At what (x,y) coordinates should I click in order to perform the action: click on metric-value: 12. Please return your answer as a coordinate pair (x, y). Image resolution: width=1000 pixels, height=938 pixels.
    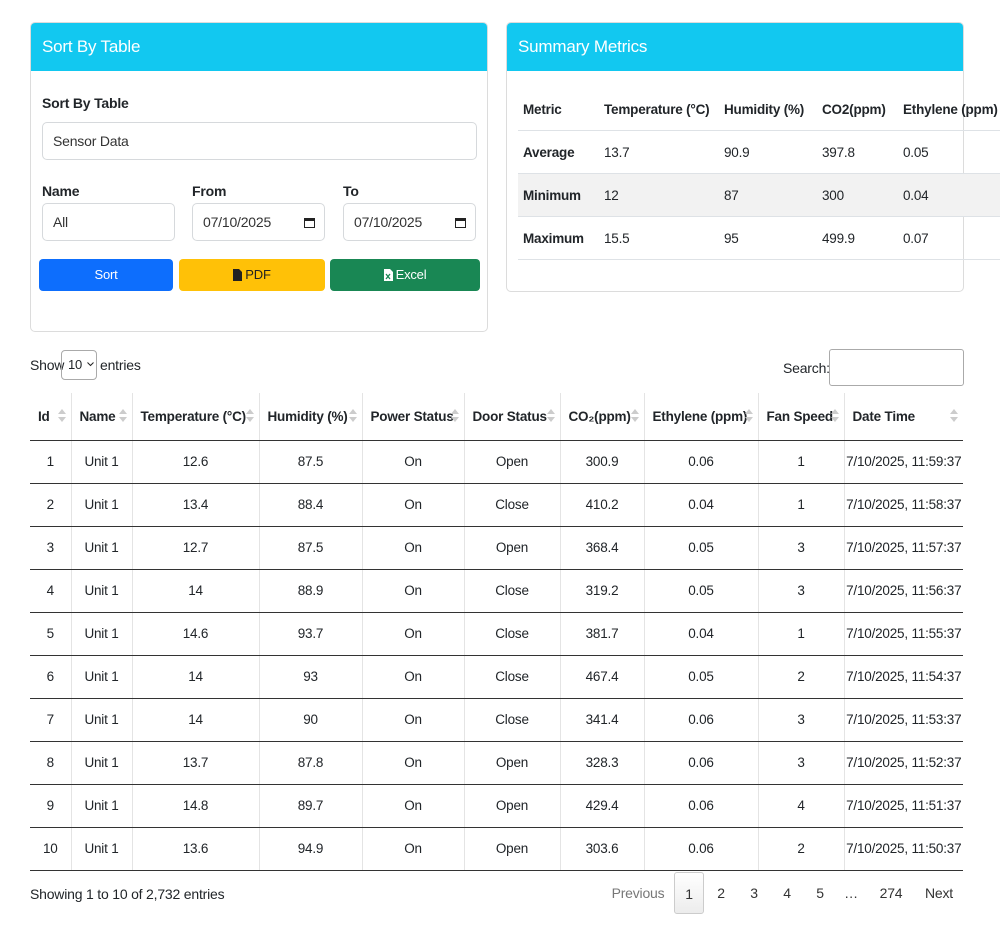
    Looking at the image, I should click on (659, 195).